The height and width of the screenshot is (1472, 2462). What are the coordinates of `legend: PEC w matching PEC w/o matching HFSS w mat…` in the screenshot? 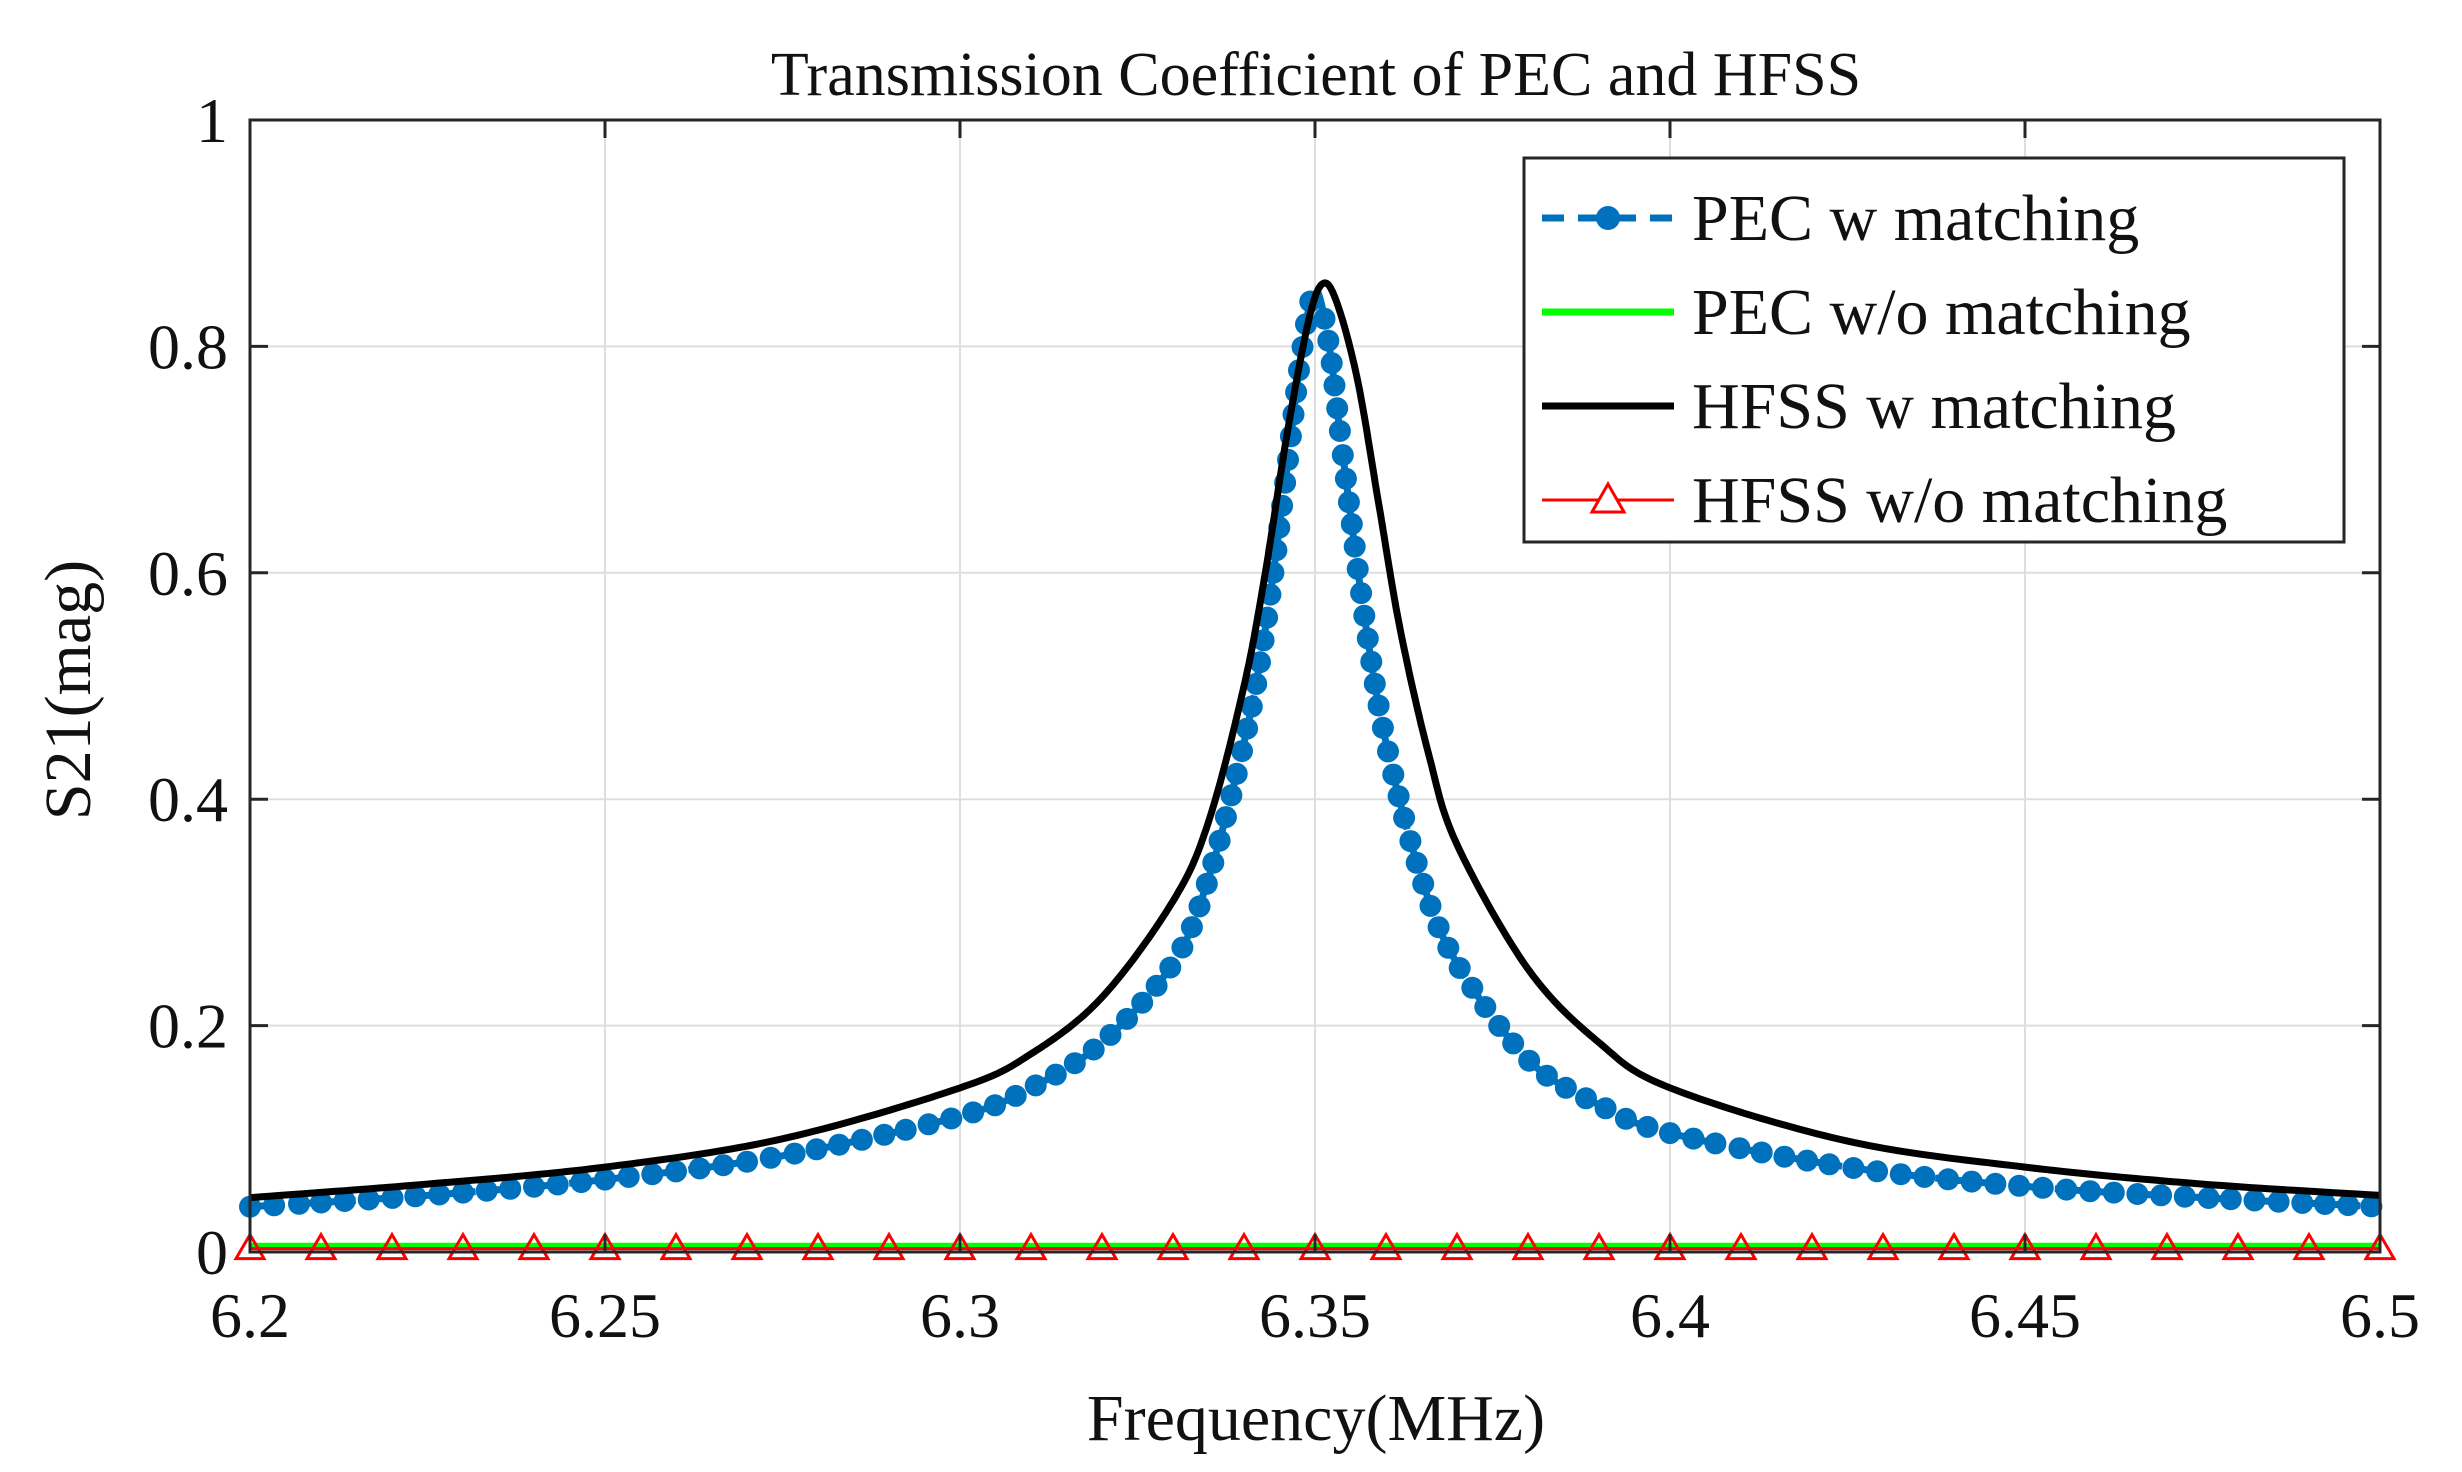 It's located at (1934, 350).